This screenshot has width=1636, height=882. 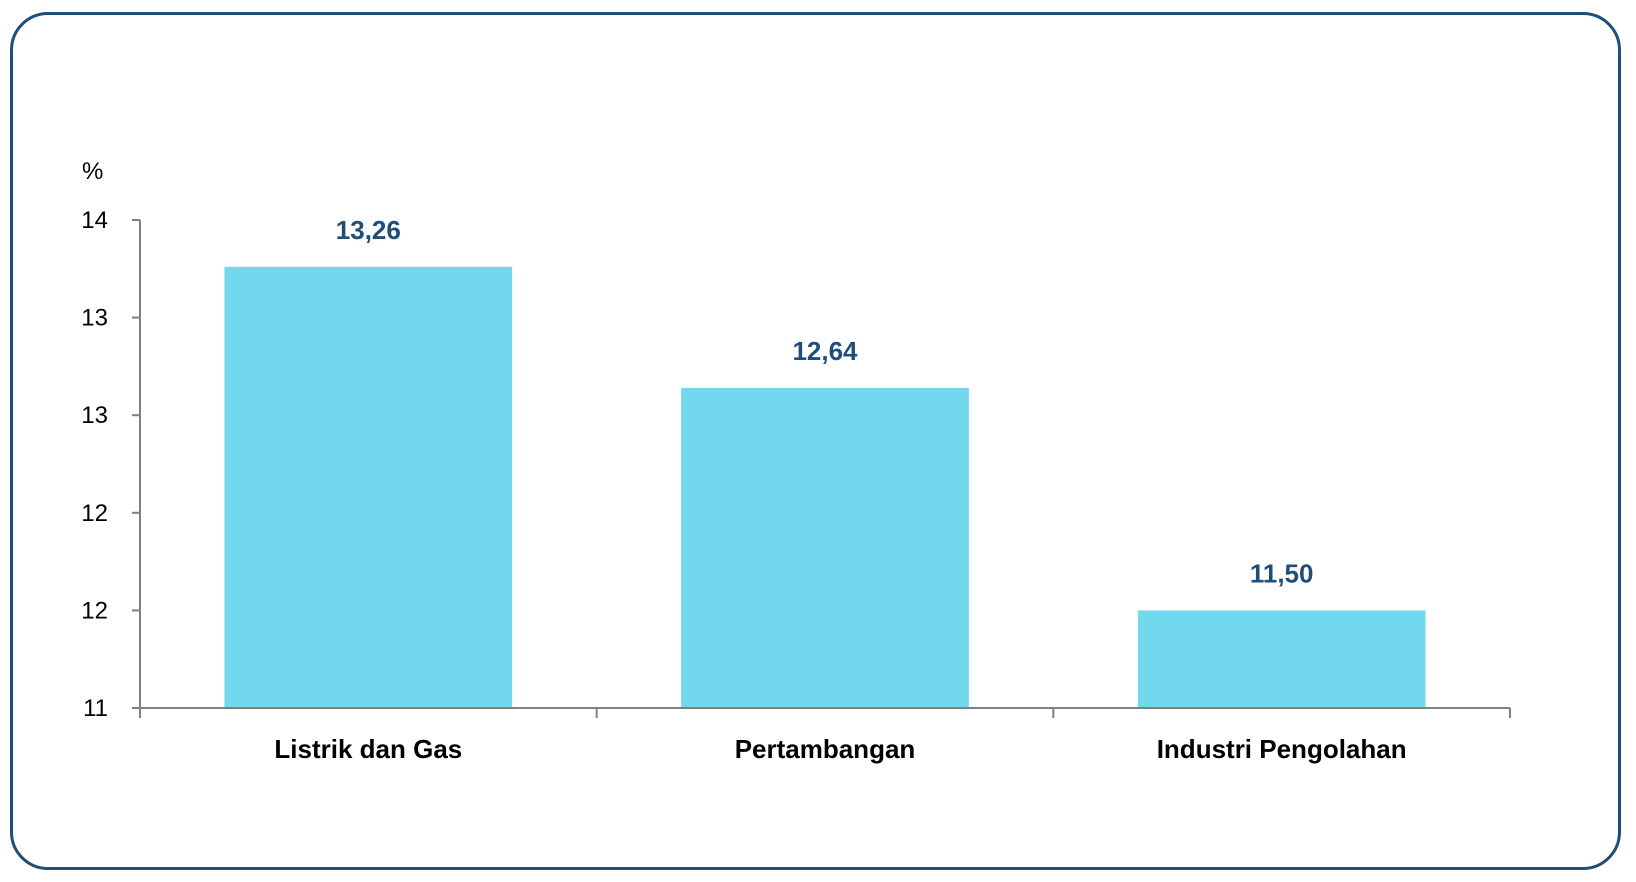 What do you see at coordinates (111, 464) in the screenshot?
I see `y-axis-ticks: 11 12 12 13 13 14` at bounding box center [111, 464].